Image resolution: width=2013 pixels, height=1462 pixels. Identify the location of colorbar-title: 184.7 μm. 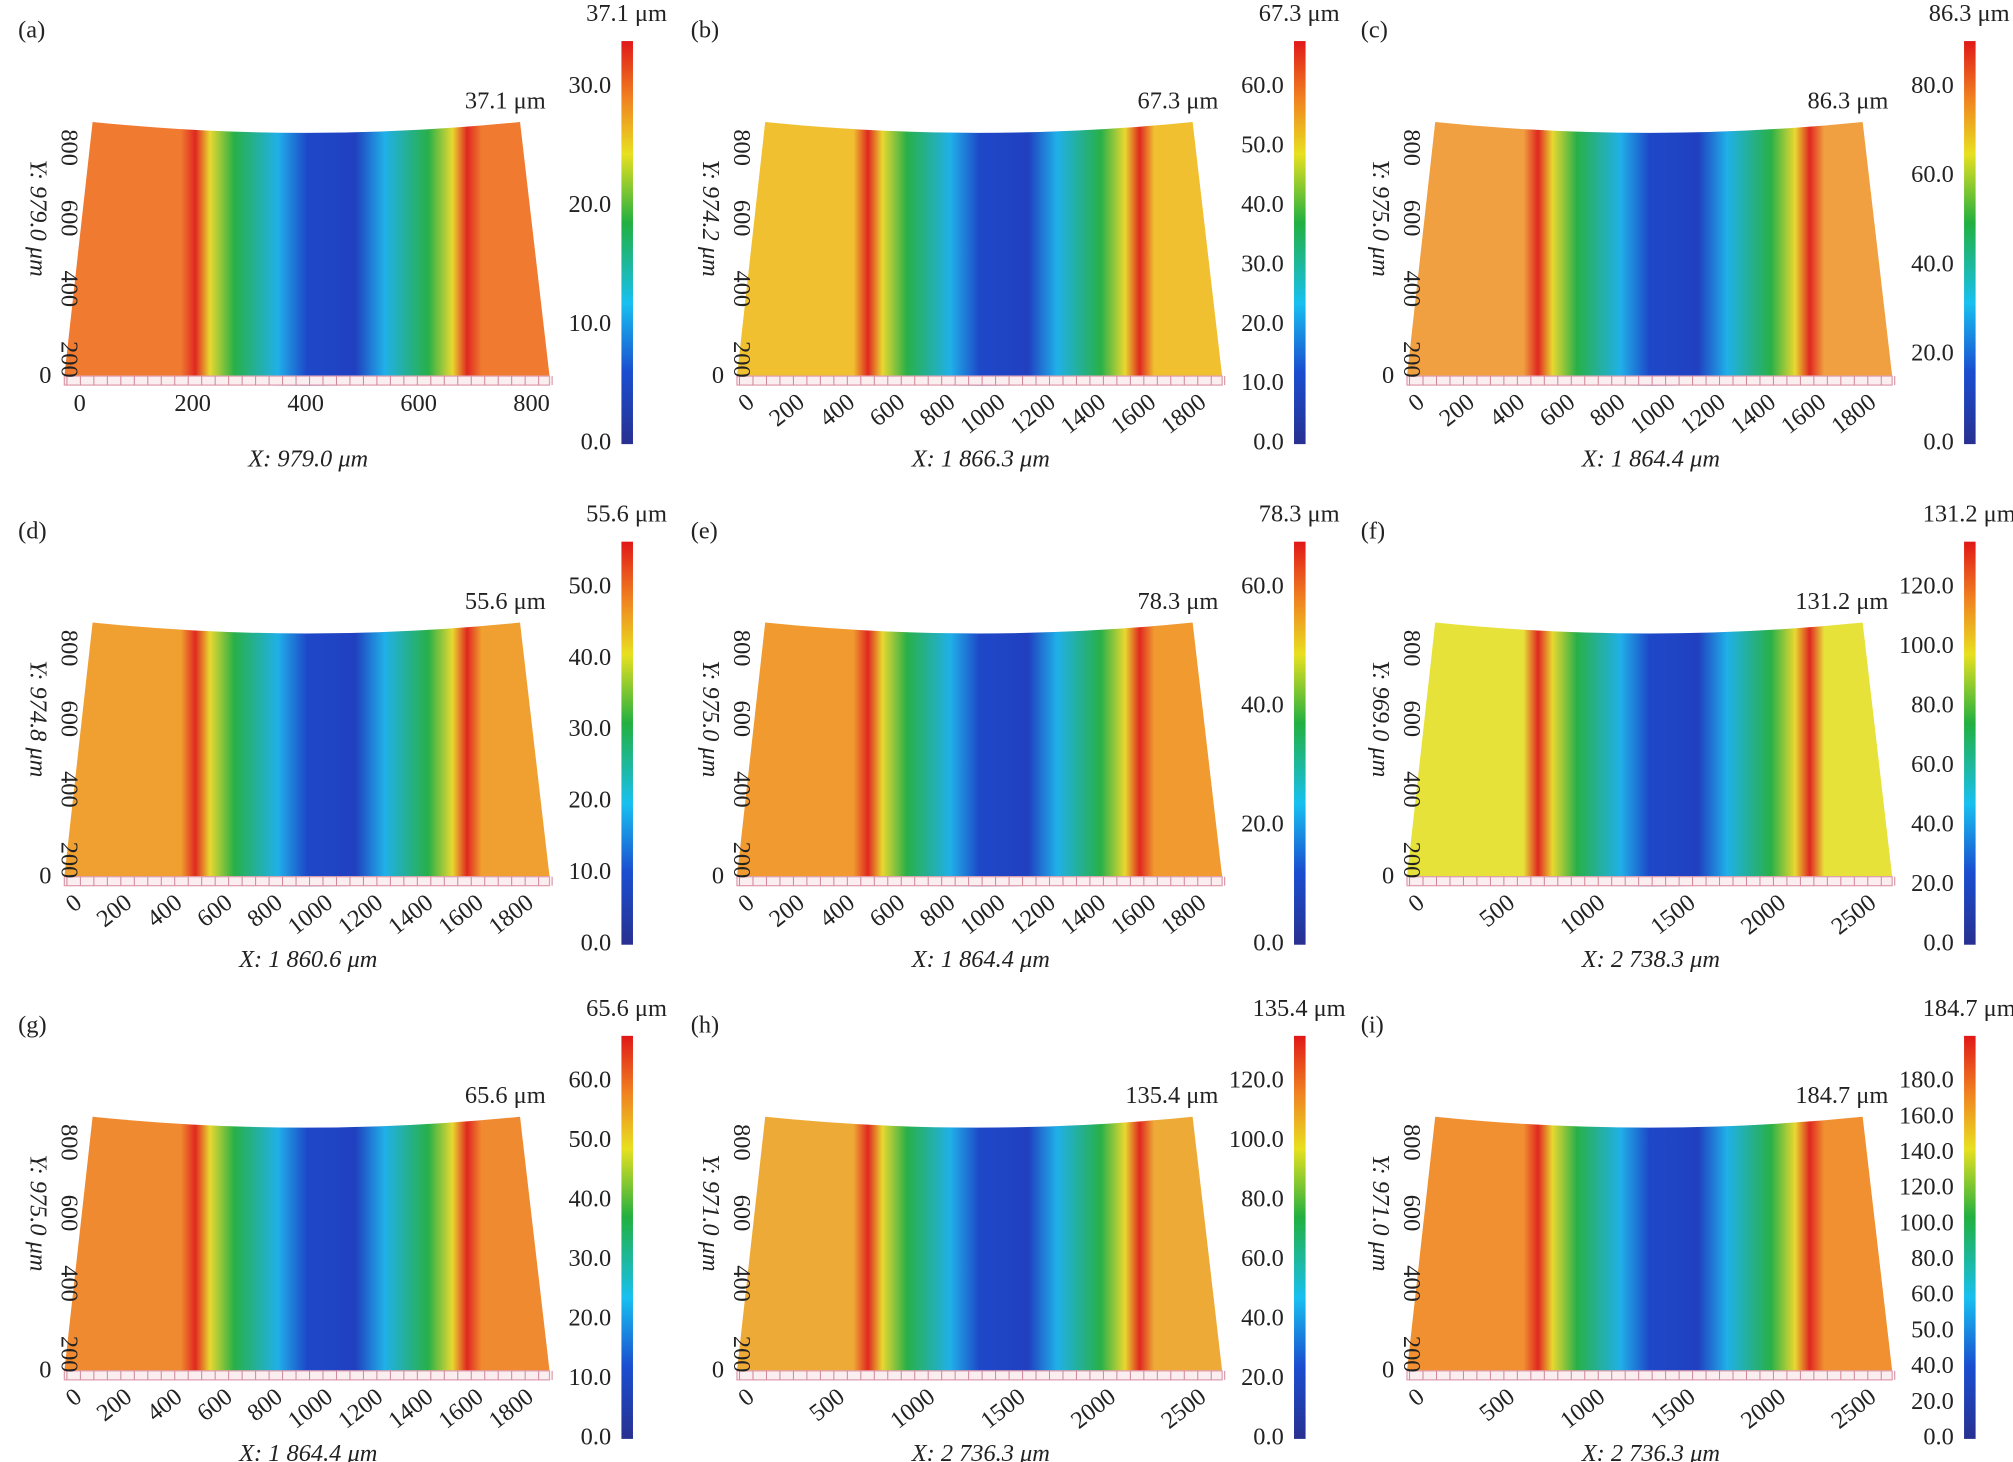
(1968, 1008).